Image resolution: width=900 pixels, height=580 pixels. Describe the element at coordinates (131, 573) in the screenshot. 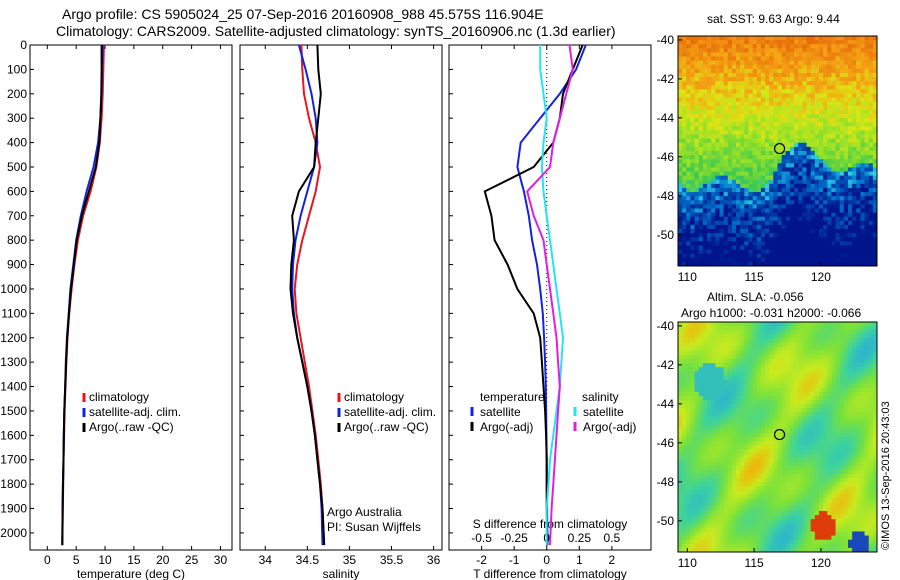

I see `x-axis-label: temperature (deg C)` at that location.